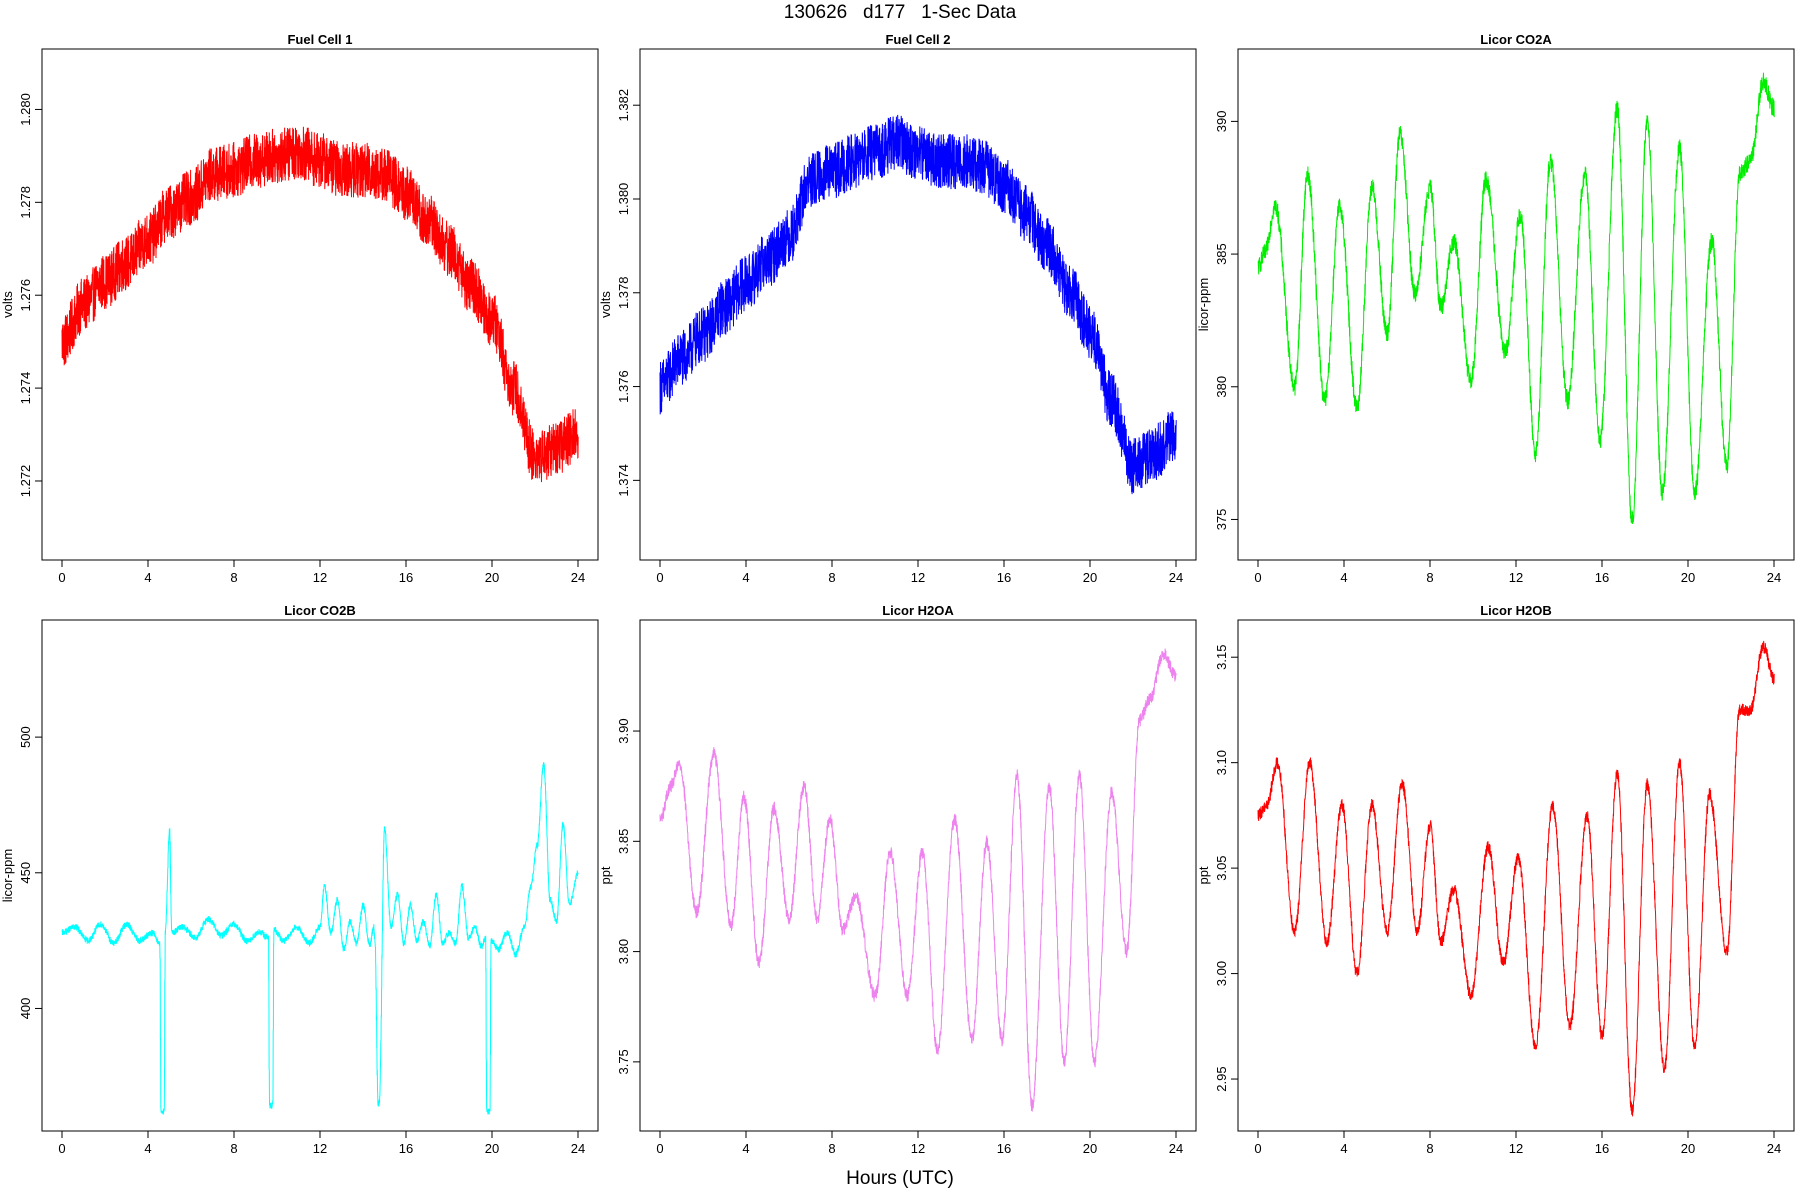 The height and width of the screenshot is (1200, 1800). Describe the element at coordinates (1221, 387) in the screenshot. I see `y-tick-label: 380` at that location.